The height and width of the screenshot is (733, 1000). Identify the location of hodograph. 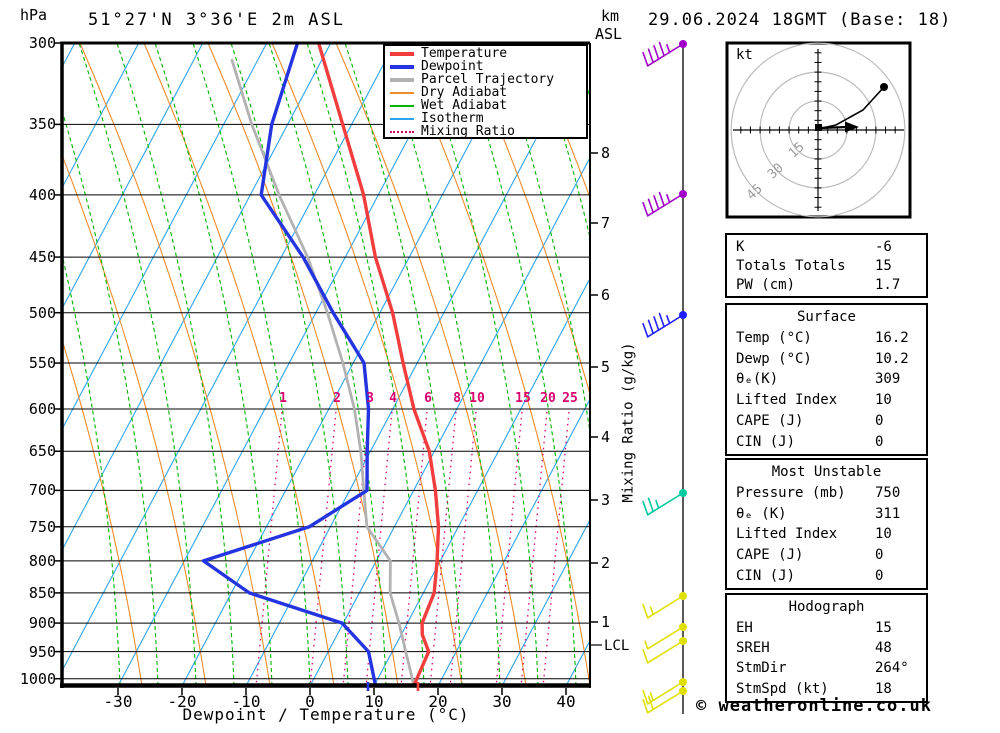
(818, 130).